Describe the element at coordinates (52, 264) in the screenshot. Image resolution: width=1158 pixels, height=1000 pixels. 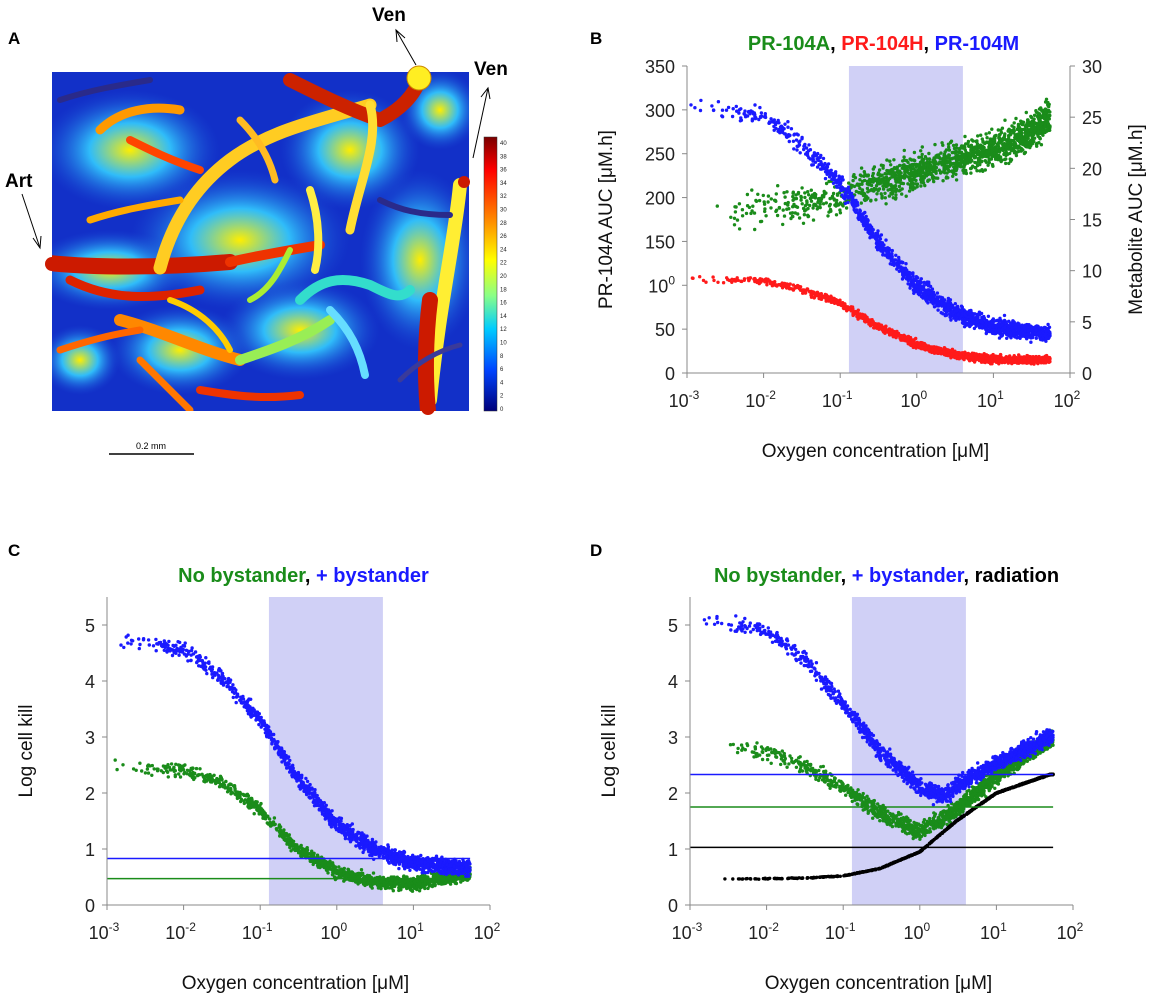
I see `artery-inlet-node` at that location.